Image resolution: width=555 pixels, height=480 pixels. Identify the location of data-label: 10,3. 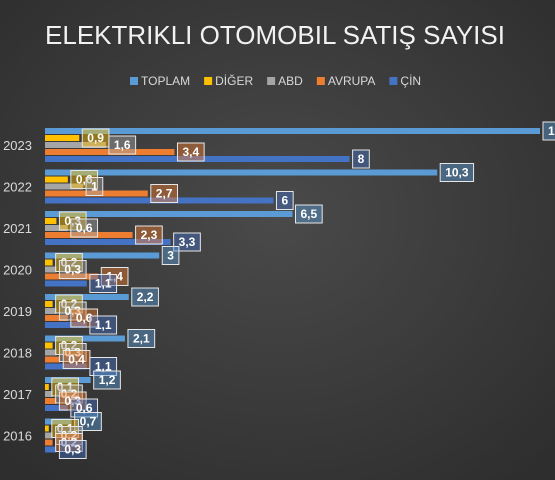
(457, 173).